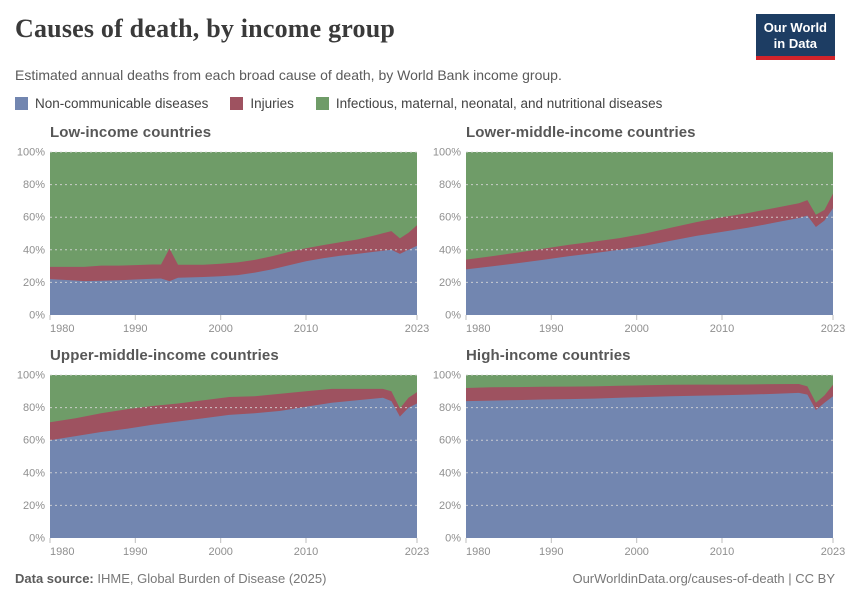 Image resolution: width=850 pixels, height=600 pixels. What do you see at coordinates (548, 356) in the screenshot?
I see `panel-title: High-income countries` at bounding box center [548, 356].